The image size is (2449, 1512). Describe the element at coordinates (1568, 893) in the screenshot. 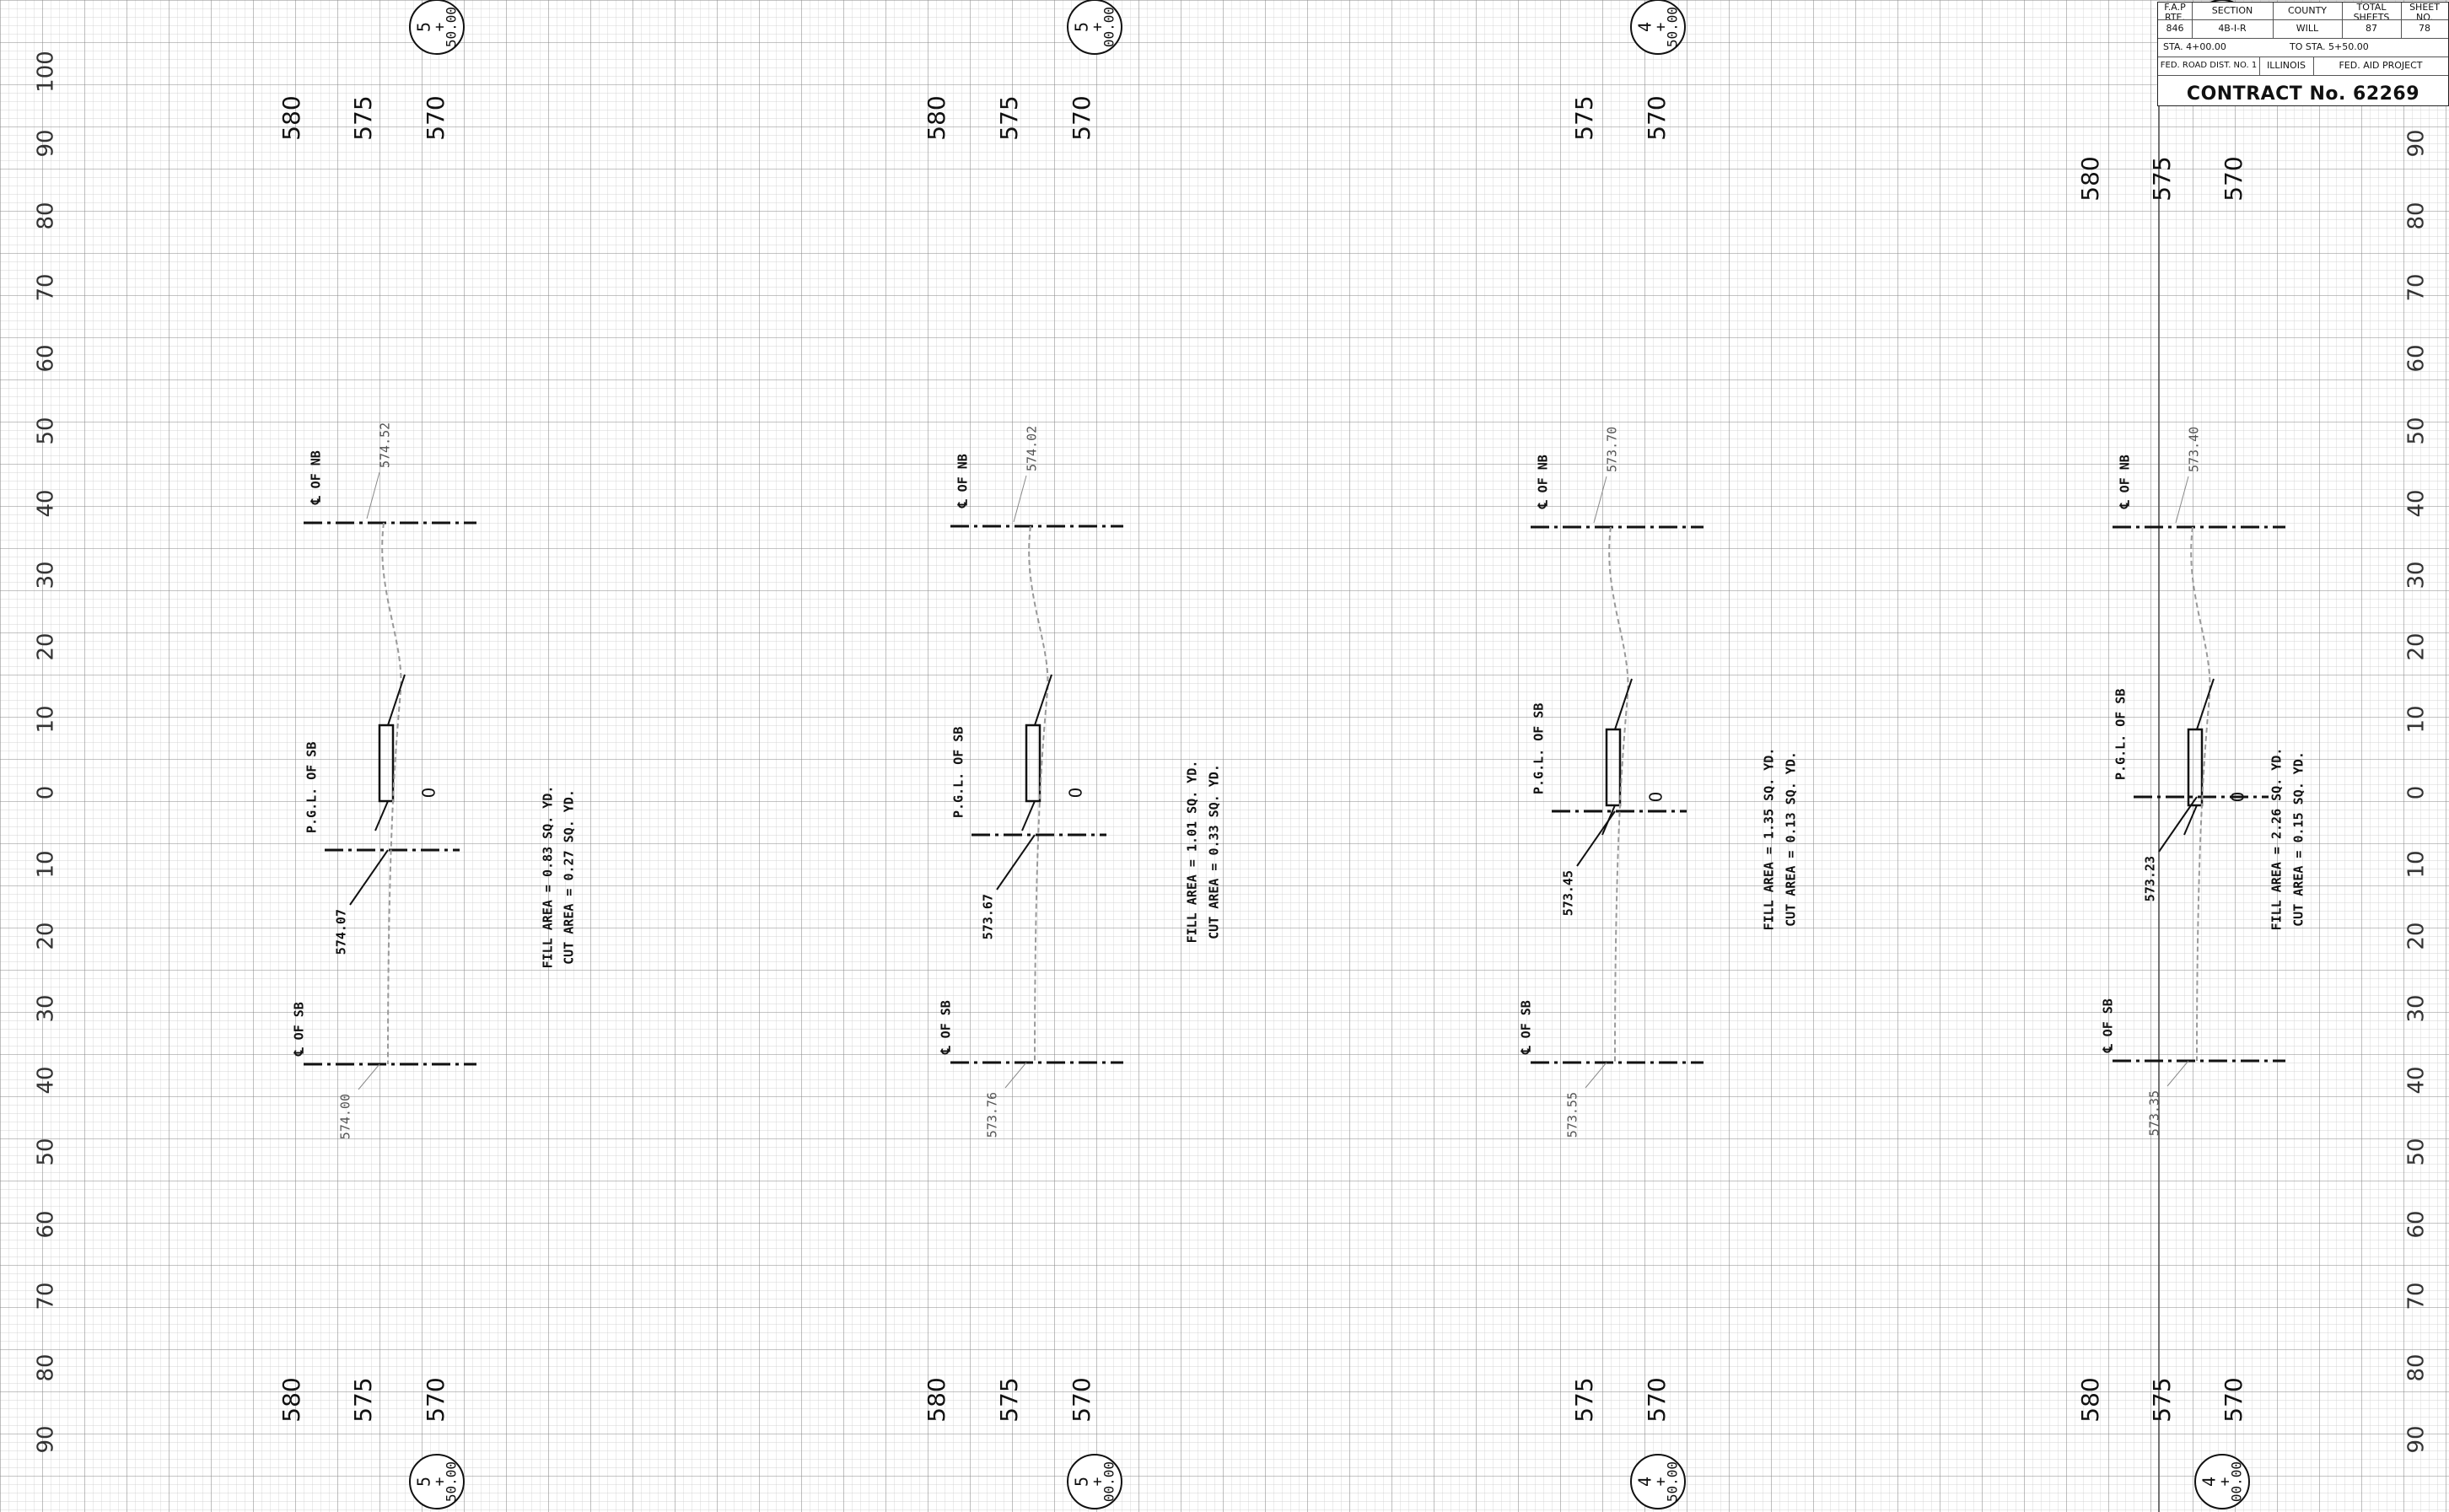

I see `pgl-elevation-label: 573.45` at that location.